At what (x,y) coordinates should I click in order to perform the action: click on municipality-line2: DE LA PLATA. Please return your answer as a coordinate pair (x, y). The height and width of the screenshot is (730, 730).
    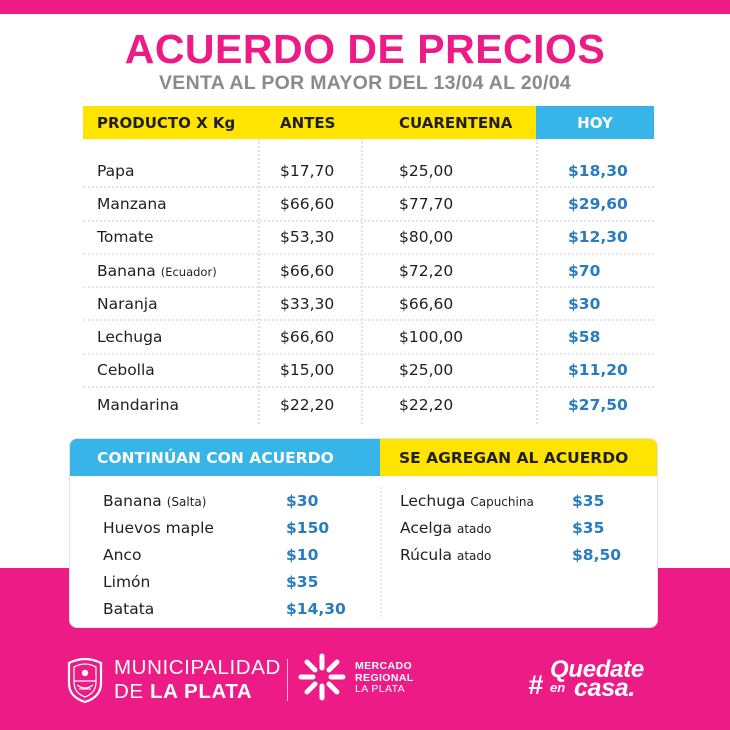
    Looking at the image, I should click on (197, 692).